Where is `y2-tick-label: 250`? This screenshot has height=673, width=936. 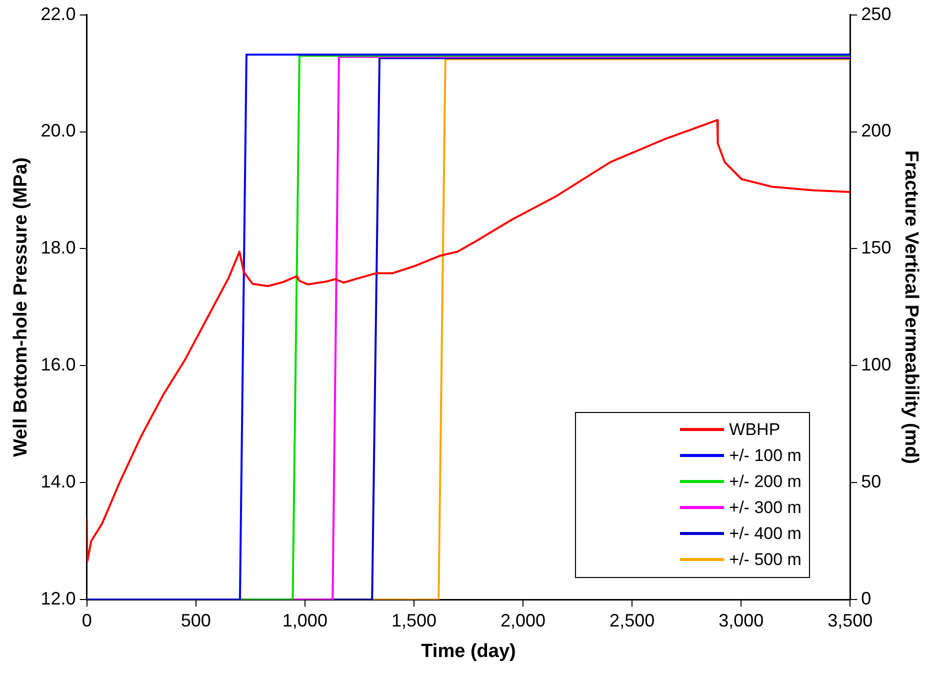
y2-tick-label: 250 is located at coordinates (876, 14).